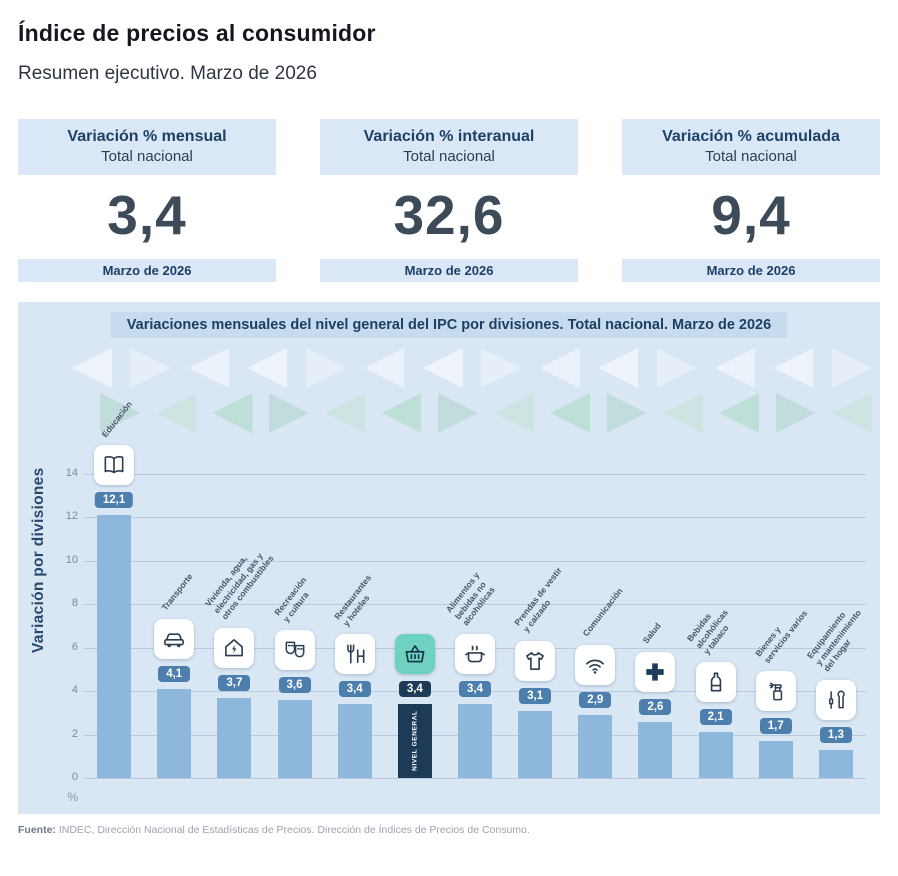 This screenshot has height=876, width=898. What do you see at coordinates (751, 217) in the screenshot?
I see `card-value: 9,4` at bounding box center [751, 217].